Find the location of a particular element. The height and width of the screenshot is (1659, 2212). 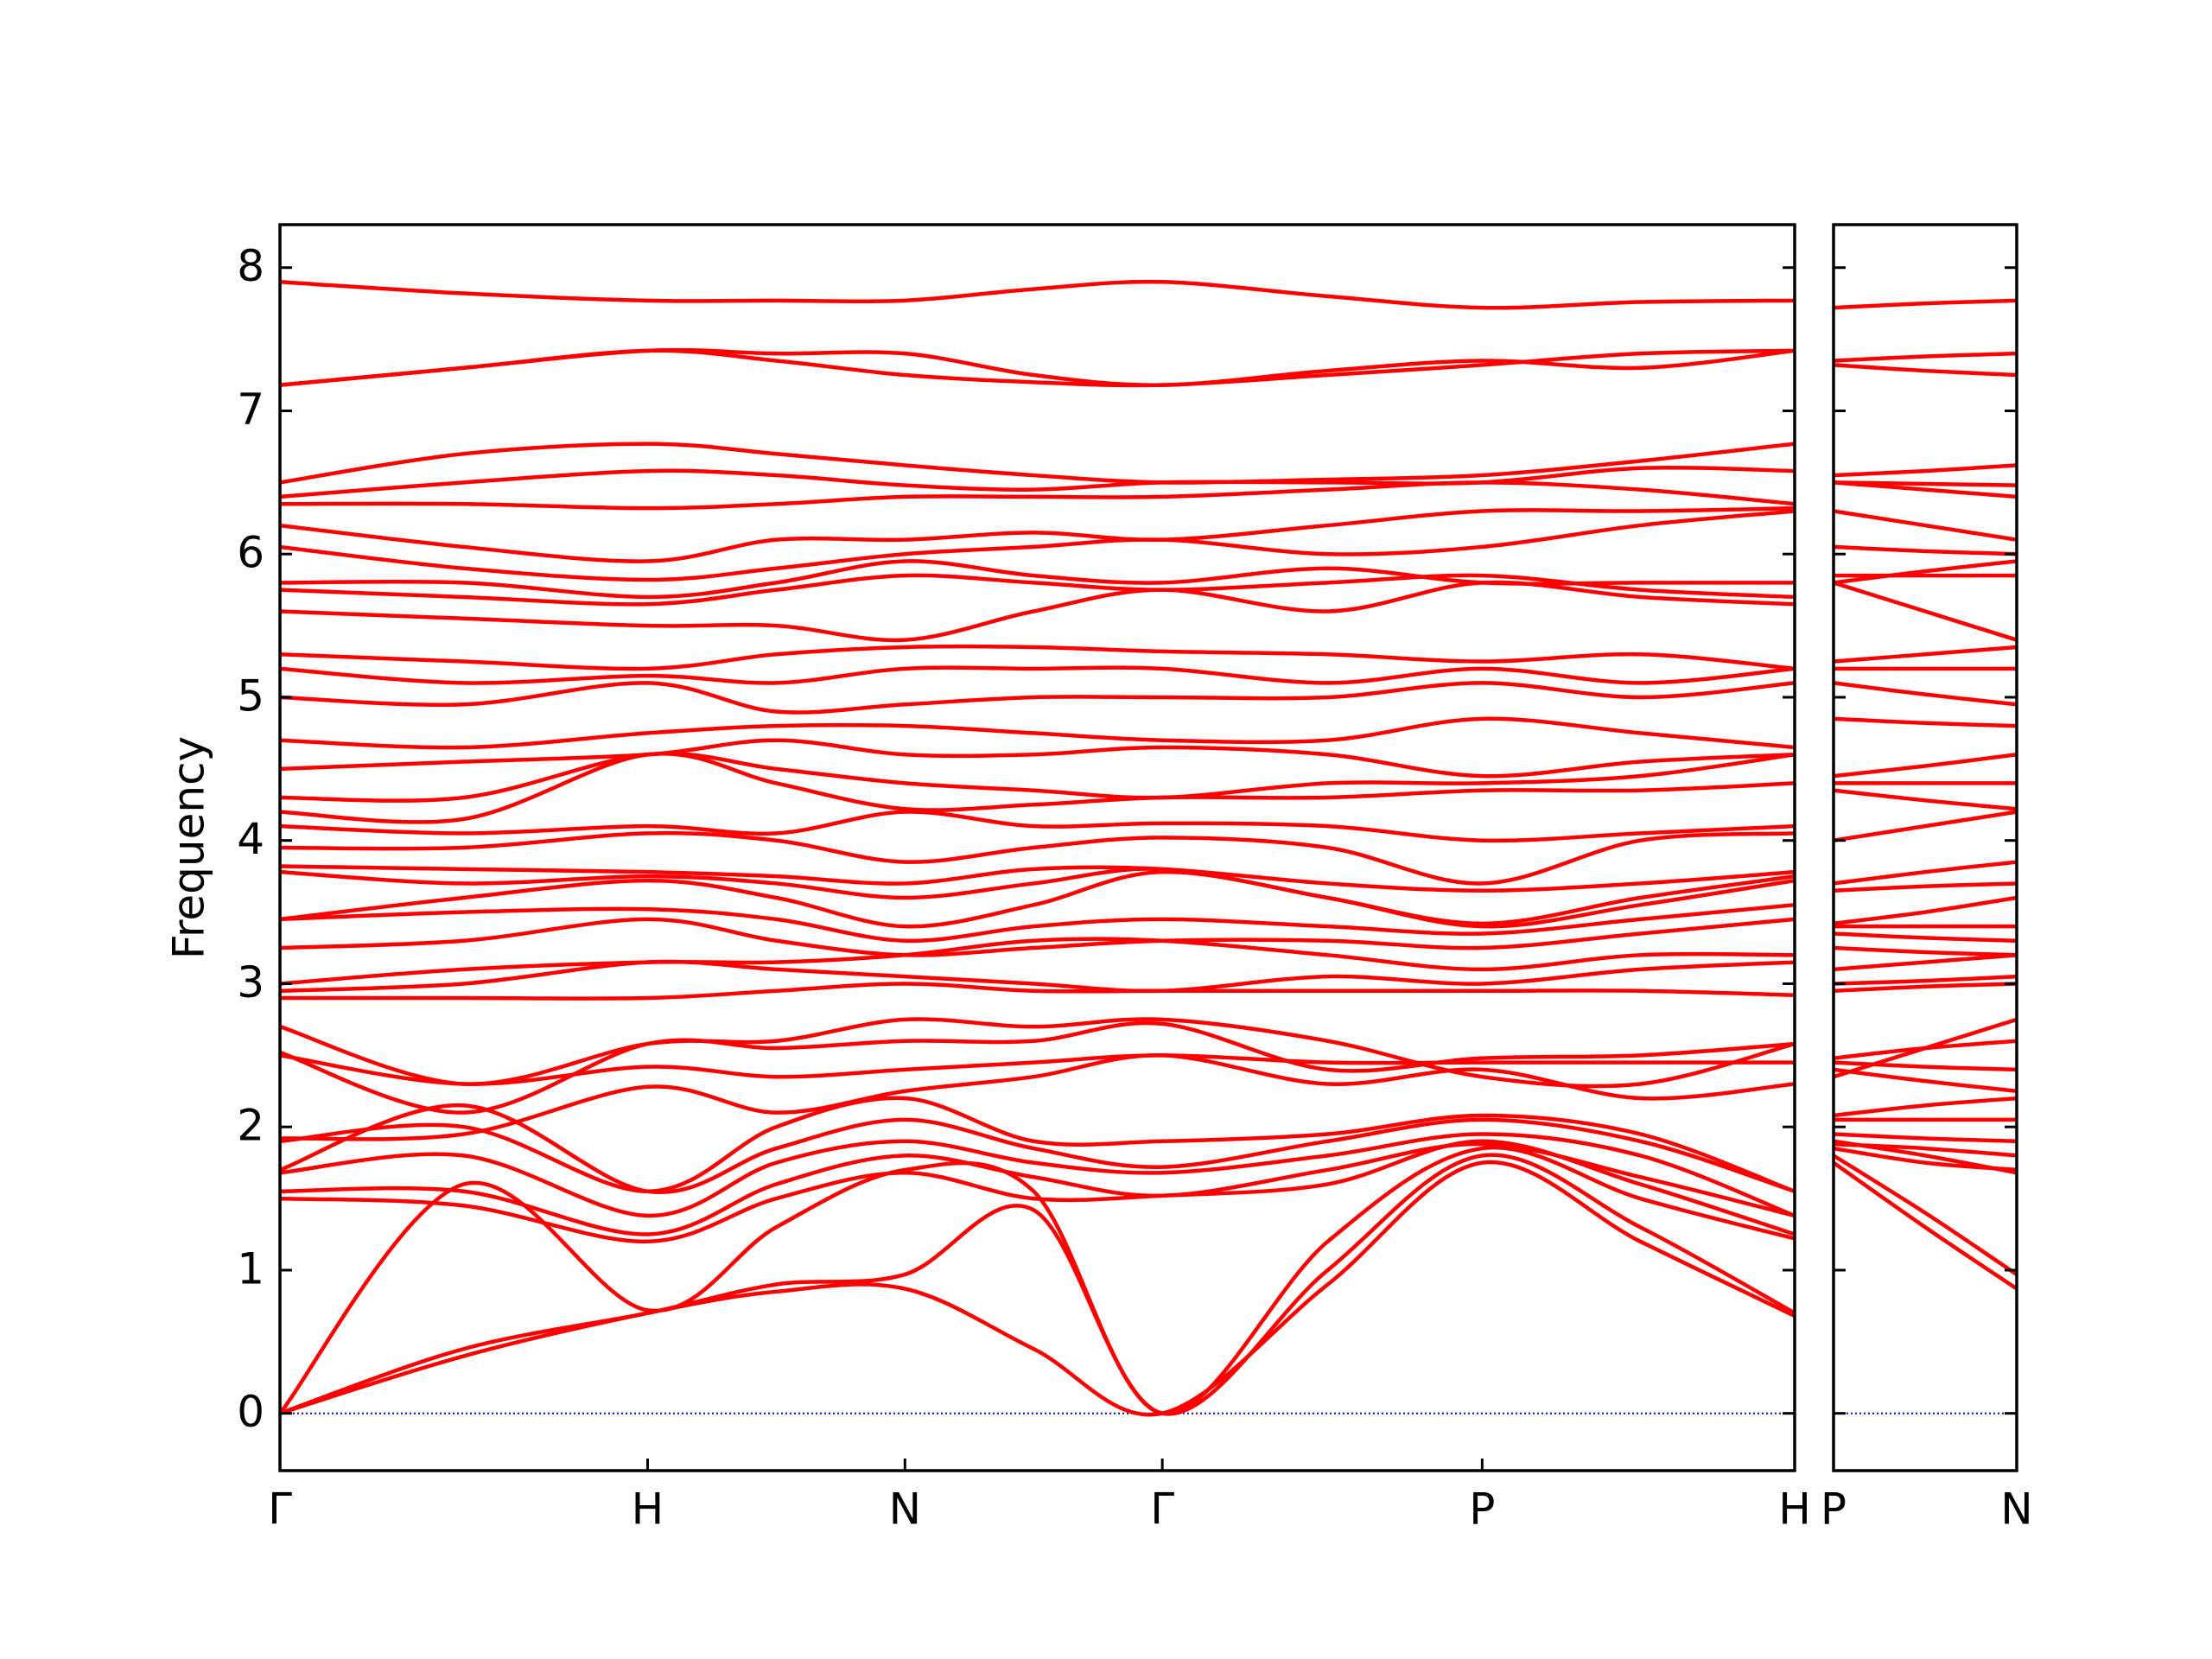

y-tick-label: 4 is located at coordinates (250, 839).